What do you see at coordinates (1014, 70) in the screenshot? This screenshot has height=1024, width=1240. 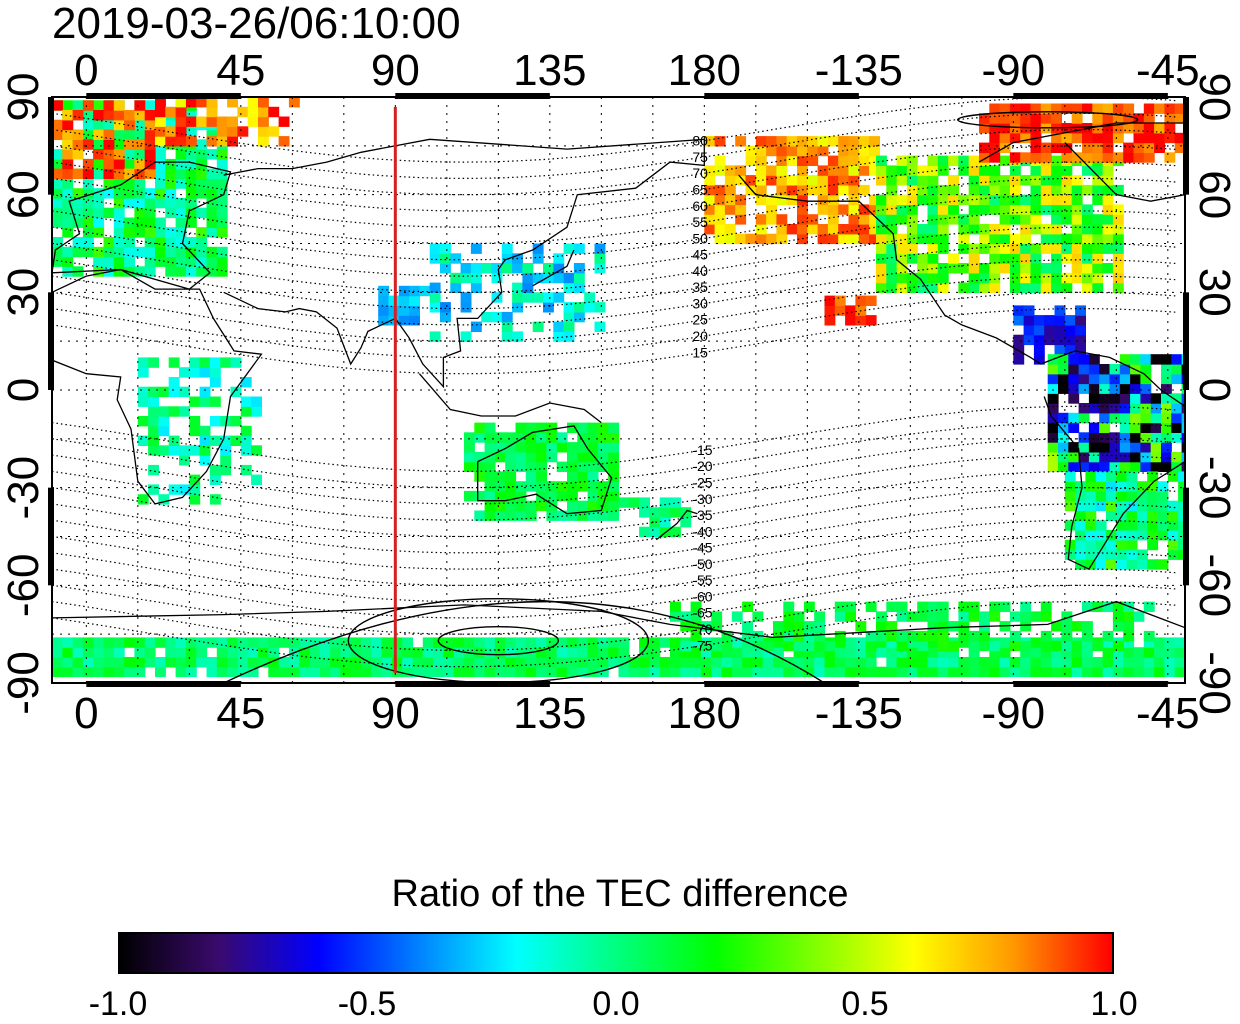 I see `x-tick-label-top: -90` at bounding box center [1014, 70].